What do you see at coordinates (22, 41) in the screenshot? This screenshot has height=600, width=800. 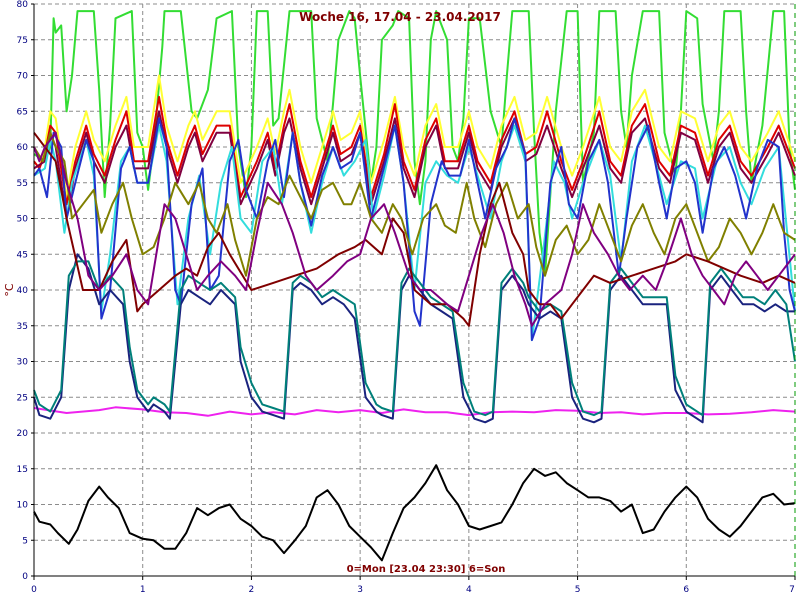 I see `y-tick-label: 75` at bounding box center [22, 41].